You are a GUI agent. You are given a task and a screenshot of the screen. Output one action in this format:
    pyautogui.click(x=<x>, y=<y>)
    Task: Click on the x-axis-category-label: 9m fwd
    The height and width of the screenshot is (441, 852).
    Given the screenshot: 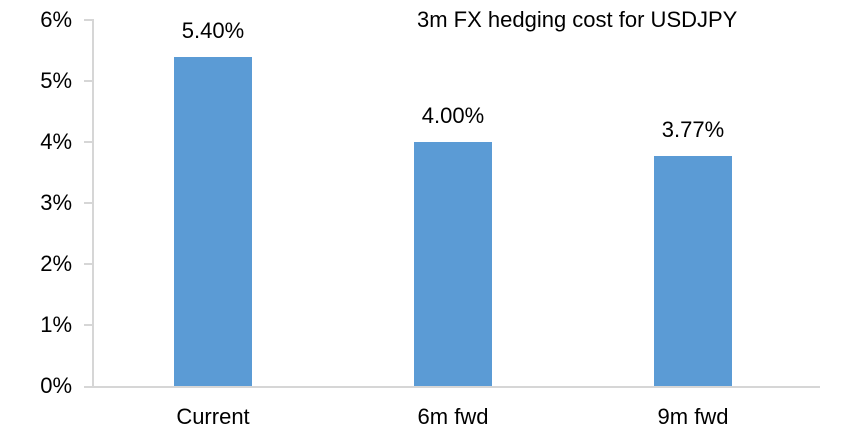 What is the action you would take?
    pyautogui.click(x=693, y=416)
    